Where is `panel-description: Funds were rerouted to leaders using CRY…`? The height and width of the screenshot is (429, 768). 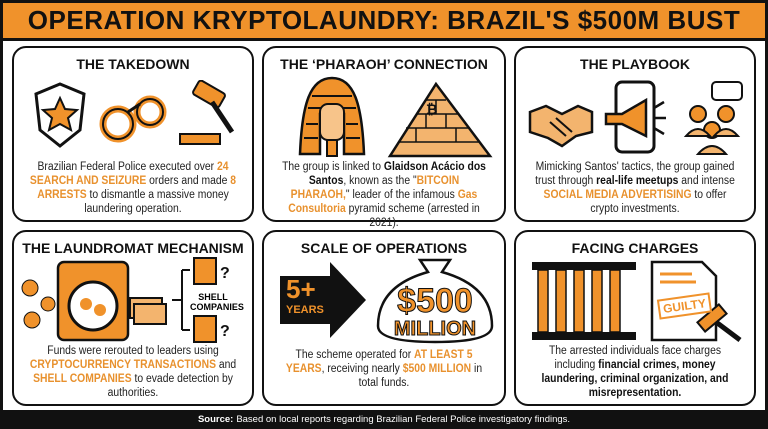
panel-description: Funds were rerouted to leaders using CRY… is located at coordinates (133, 372).